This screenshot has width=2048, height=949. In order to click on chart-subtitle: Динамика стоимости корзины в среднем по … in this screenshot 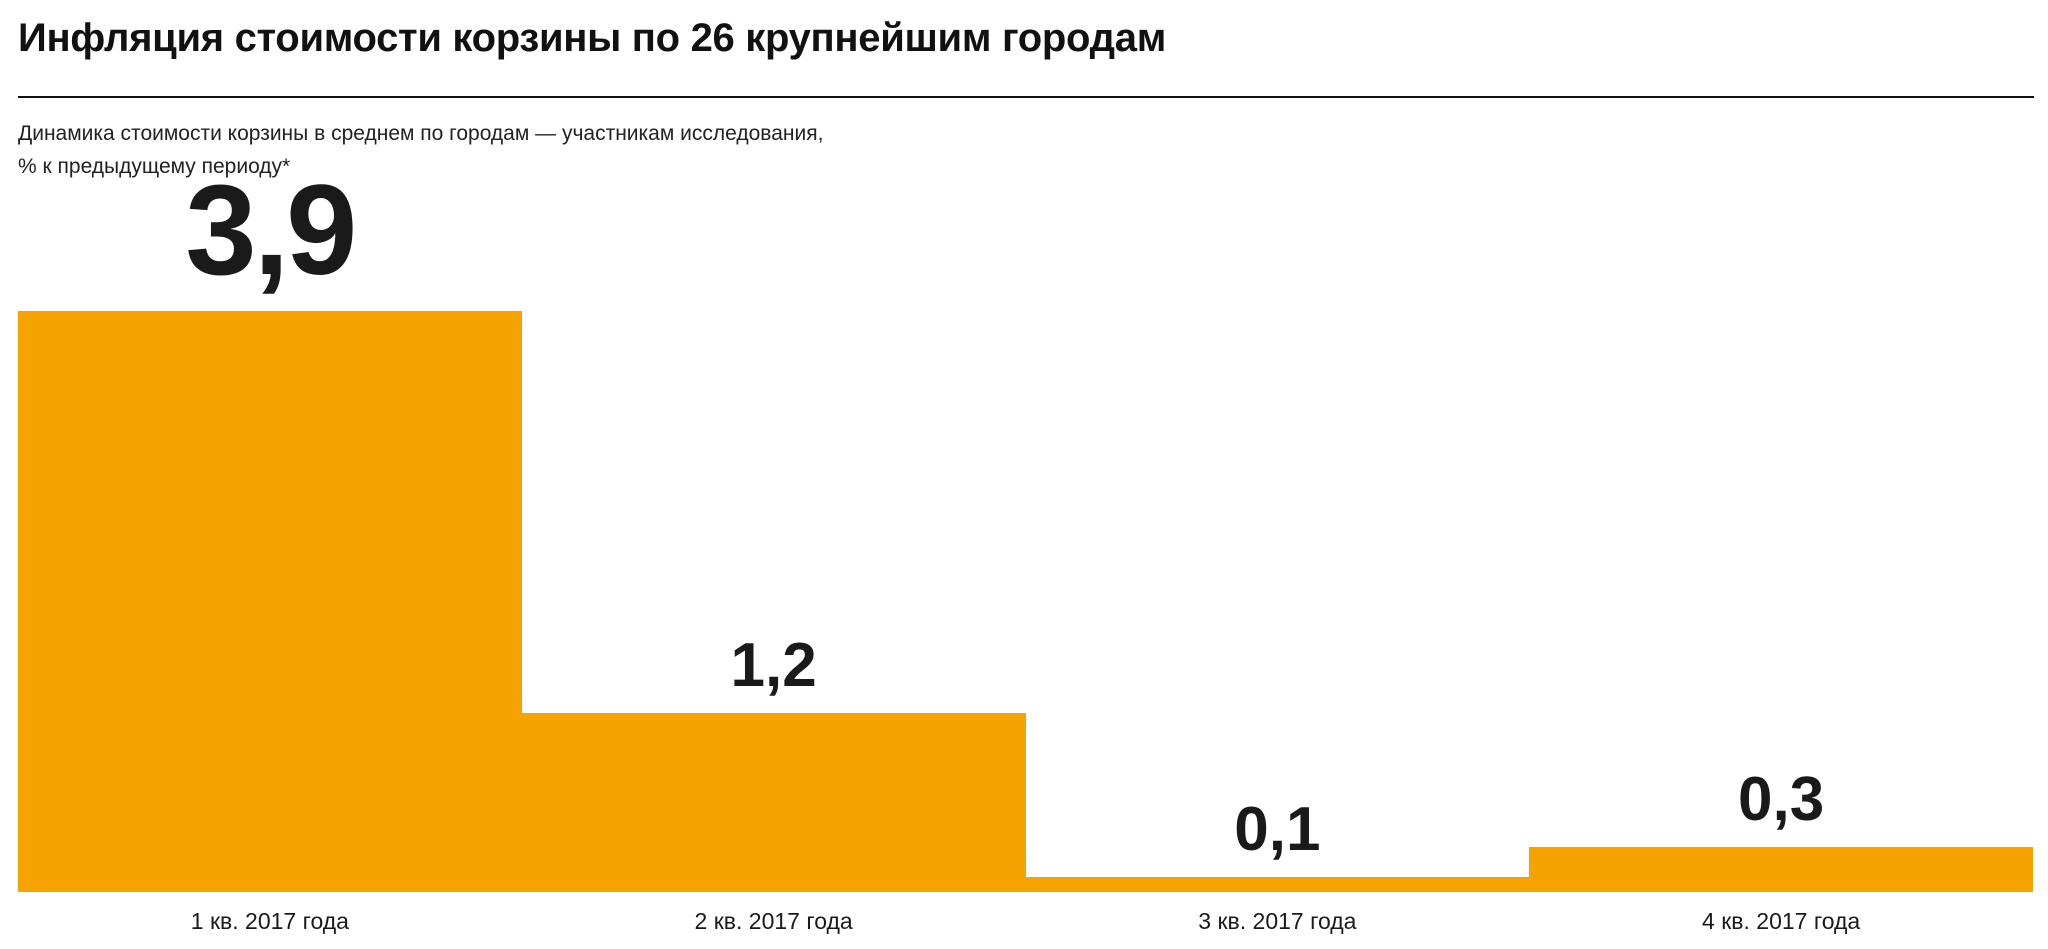, I will do `click(420, 150)`.